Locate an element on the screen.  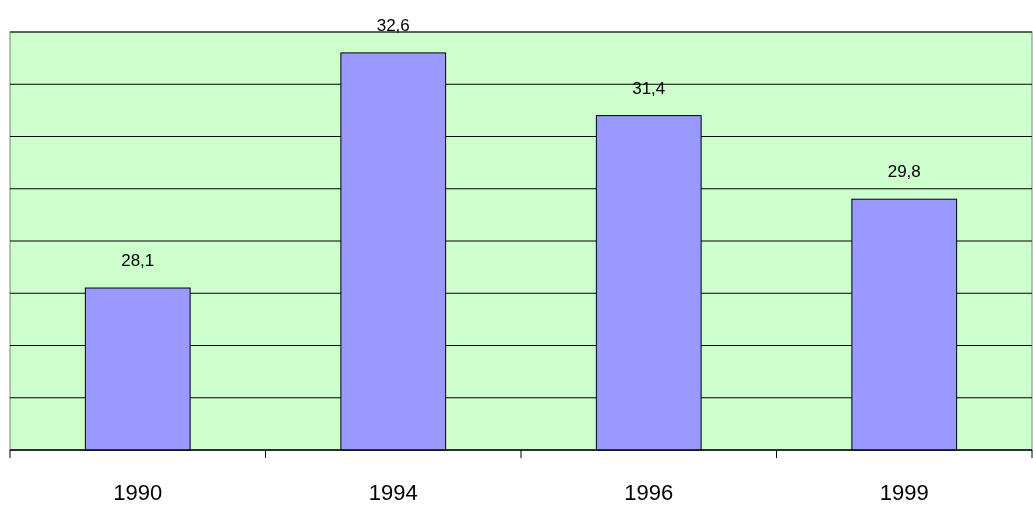
x-tick-label: 1990 is located at coordinates (138, 492).